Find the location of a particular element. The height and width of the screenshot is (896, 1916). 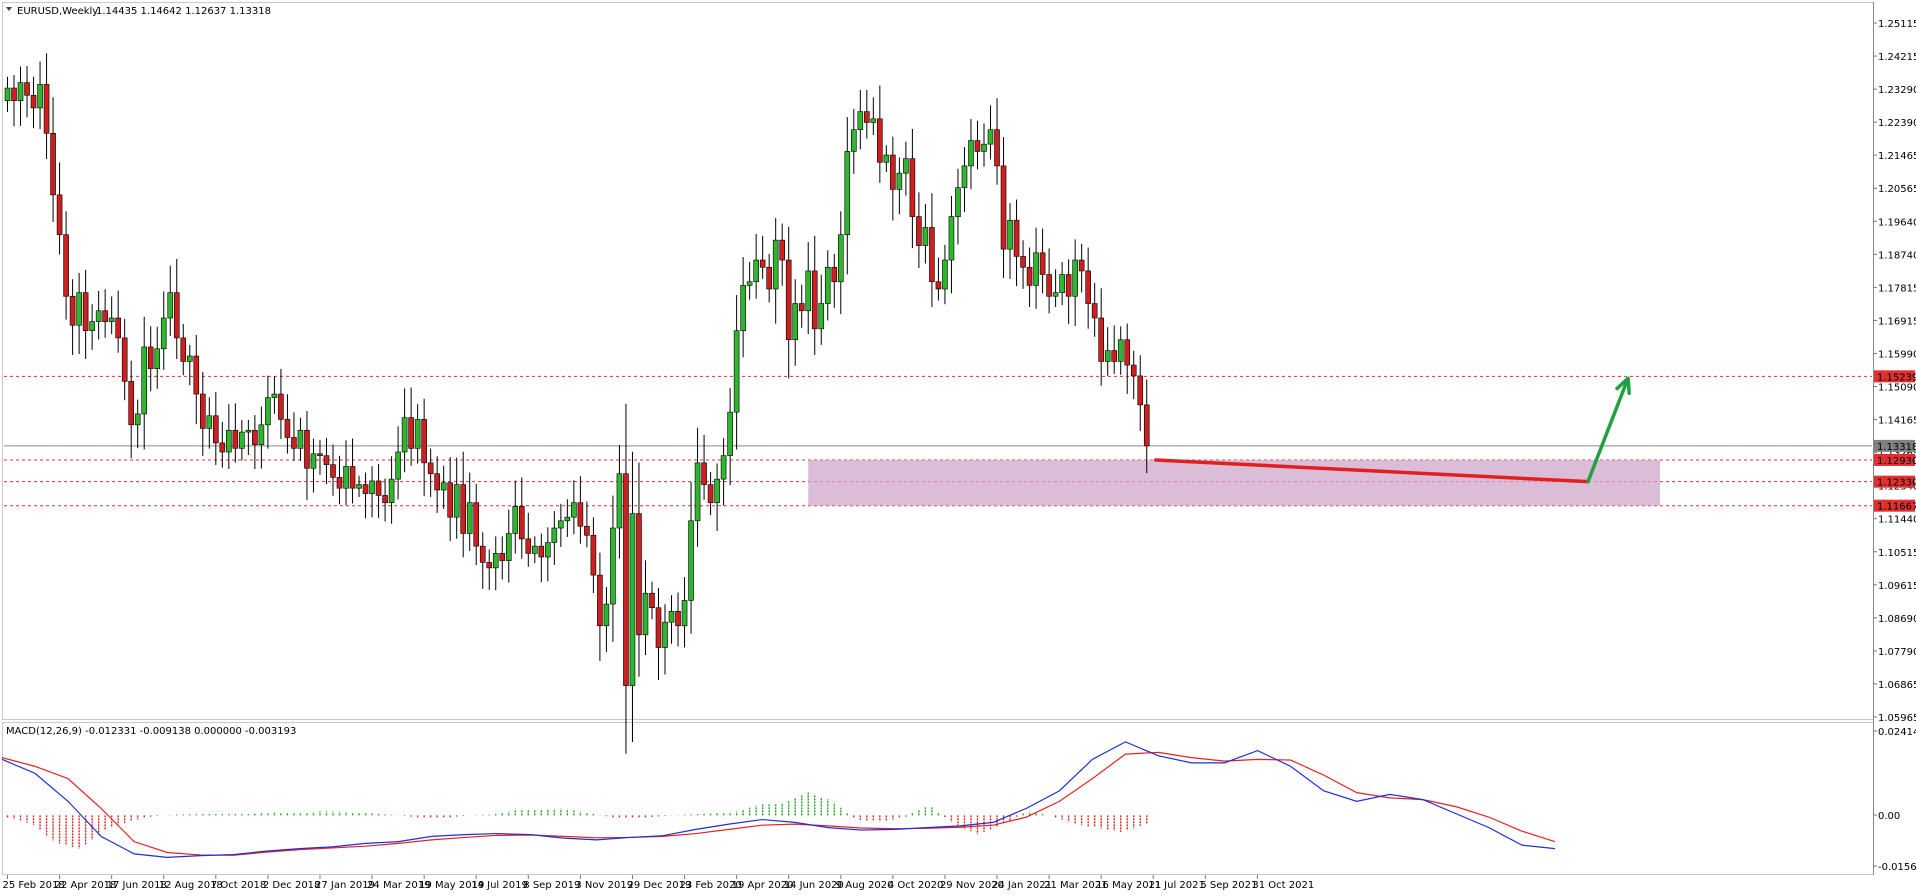

price-tick-label: 1.18740 is located at coordinates (1897, 255).